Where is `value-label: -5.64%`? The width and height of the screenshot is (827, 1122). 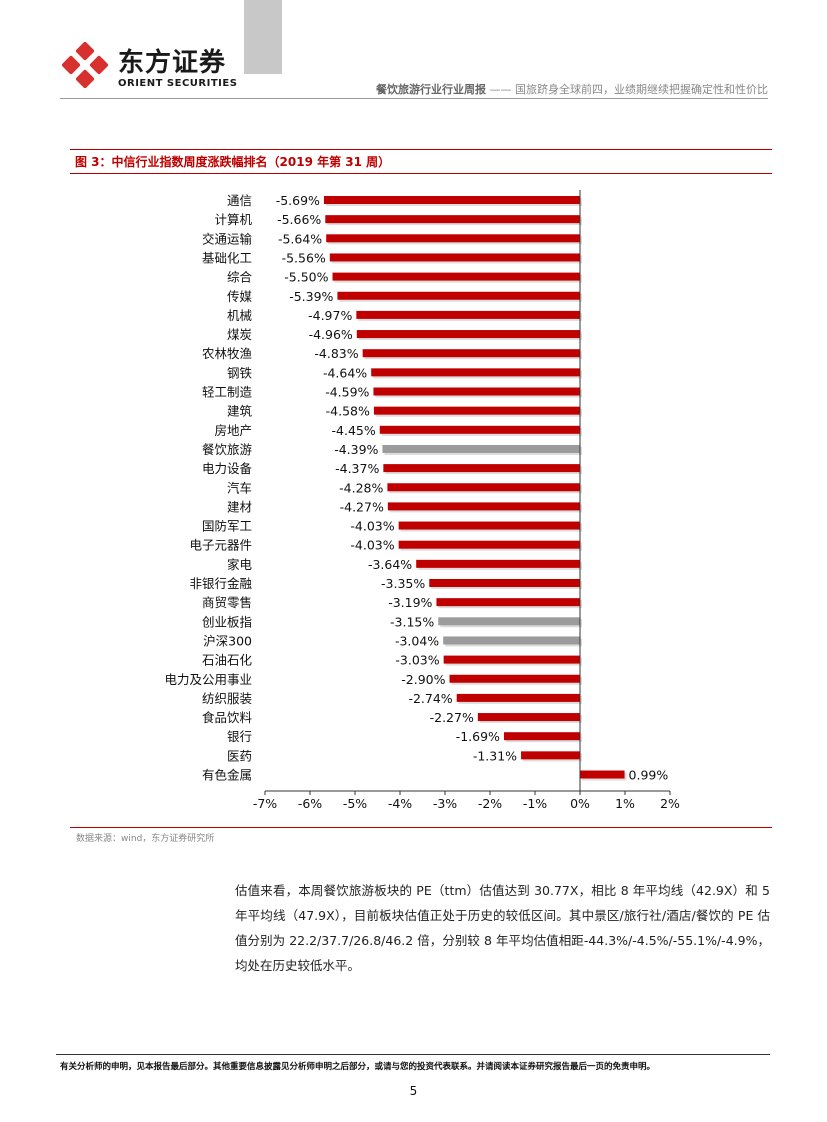
value-label: -5.64% is located at coordinates (300, 238).